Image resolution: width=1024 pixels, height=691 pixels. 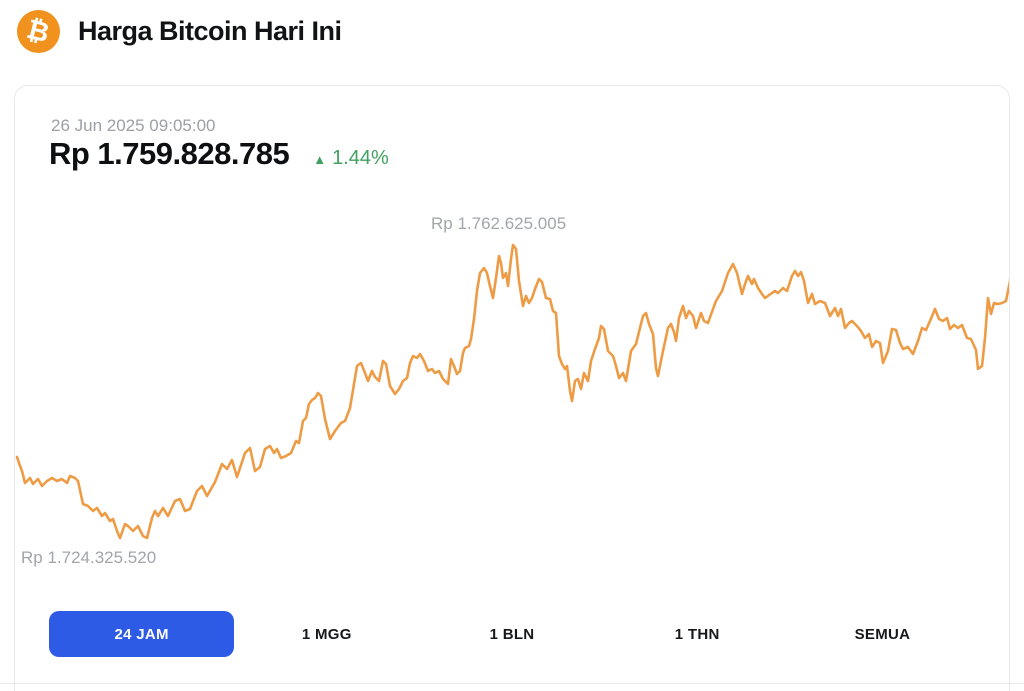 What do you see at coordinates (697, 634) in the screenshot?
I see `range-button-1thn: 1 THN` at bounding box center [697, 634].